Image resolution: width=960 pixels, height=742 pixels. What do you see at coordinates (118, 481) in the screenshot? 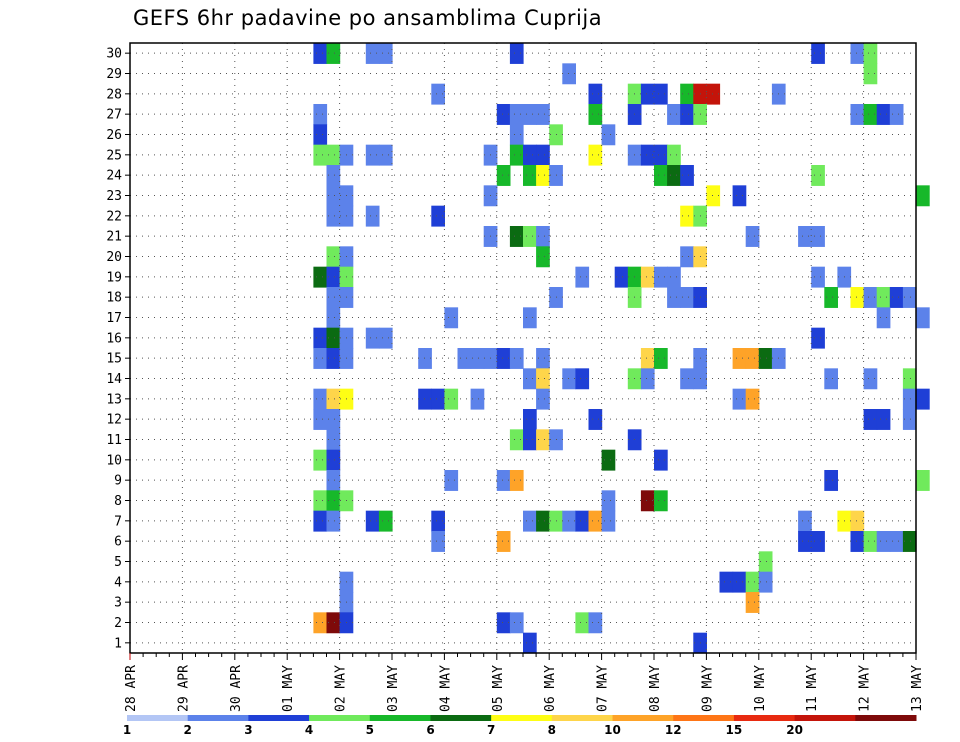
I see `y-tick-label: 9` at bounding box center [118, 481].